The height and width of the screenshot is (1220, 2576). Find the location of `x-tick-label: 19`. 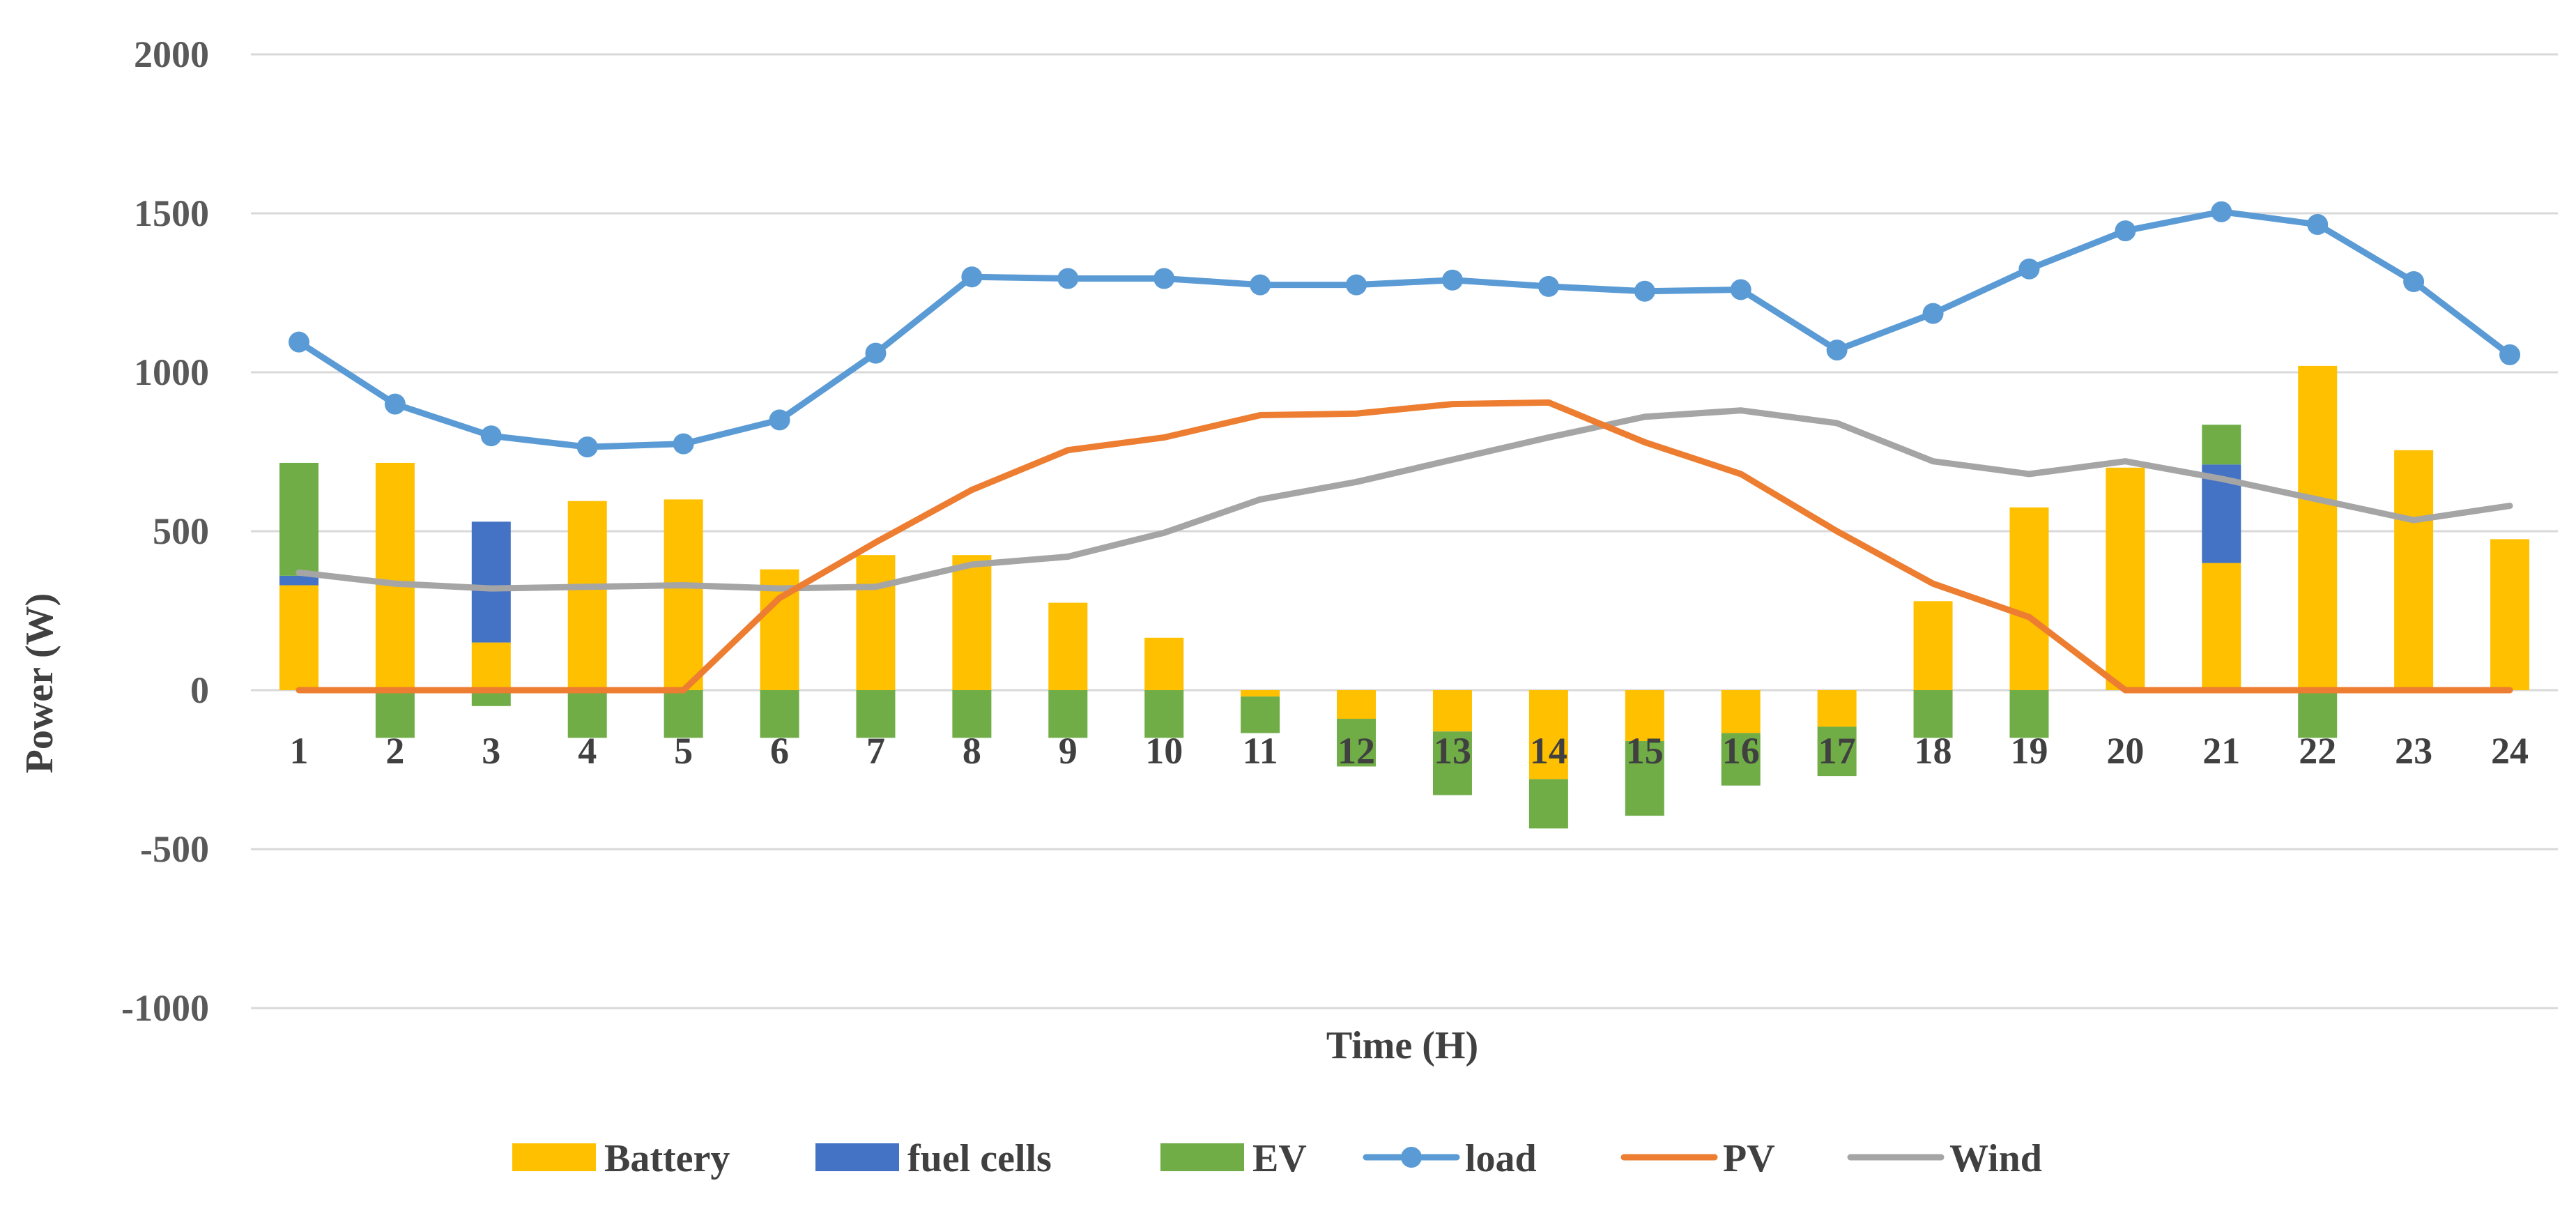

x-tick-label: 19 is located at coordinates (2029, 751).